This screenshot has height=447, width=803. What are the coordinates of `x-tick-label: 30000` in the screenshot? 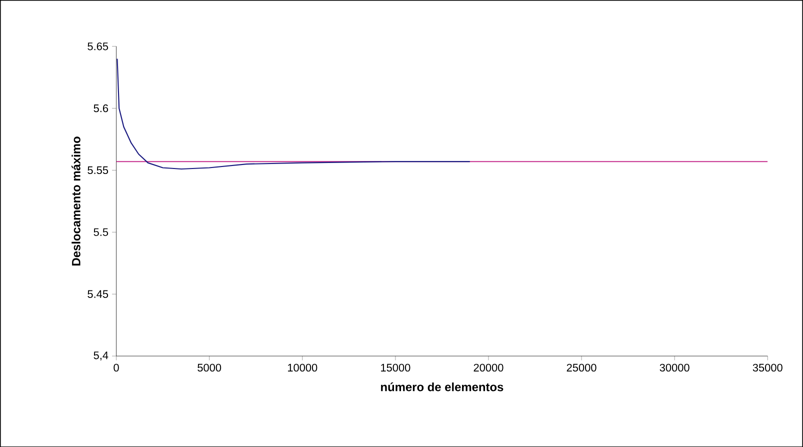 It's located at (675, 368).